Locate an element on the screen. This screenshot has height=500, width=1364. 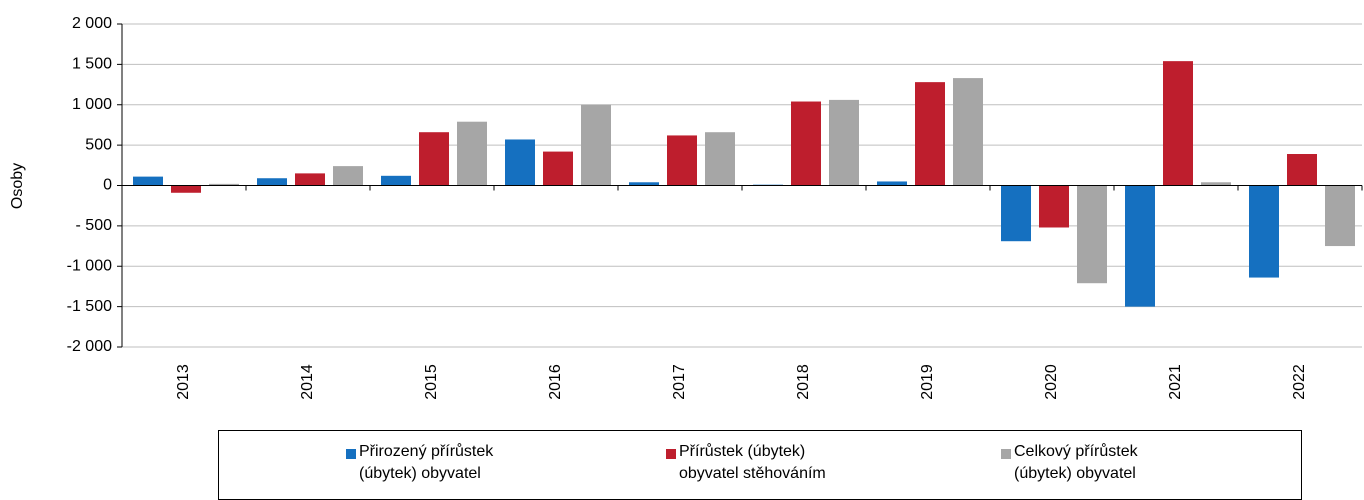
y-tick-label: 2 000 is located at coordinates (92, 23).